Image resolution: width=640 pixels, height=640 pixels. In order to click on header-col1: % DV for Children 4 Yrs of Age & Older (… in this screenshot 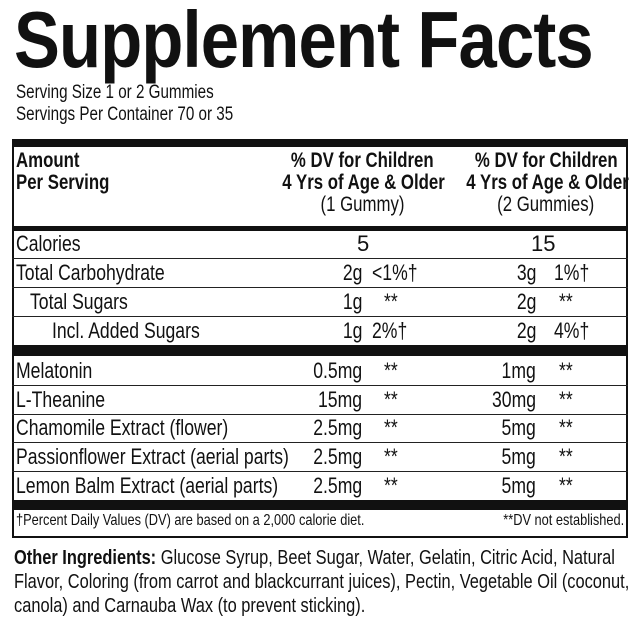, I will do `click(363, 182)`.